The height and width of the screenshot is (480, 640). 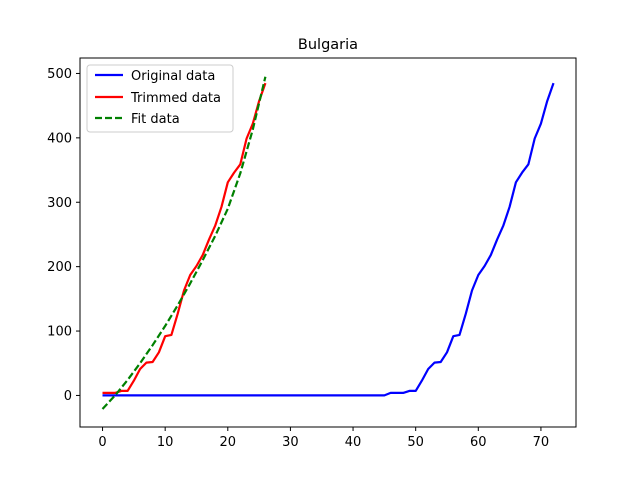 I want to click on y-tick-label: 300, so click(x=59, y=203).